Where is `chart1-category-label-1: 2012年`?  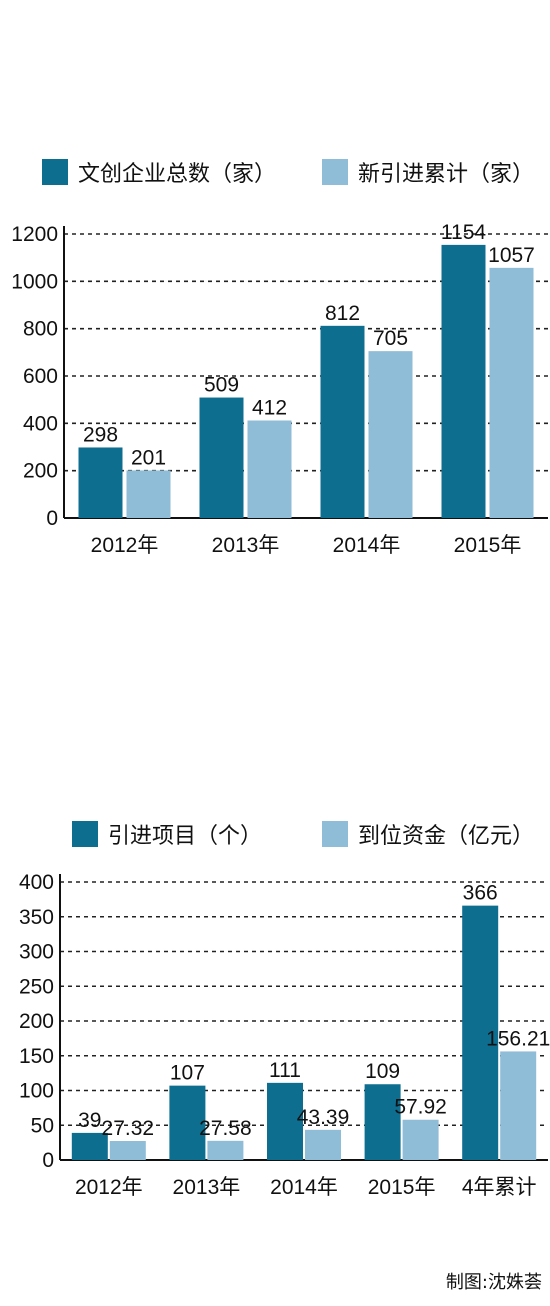 chart1-category-label-1: 2012年 is located at coordinates (125, 545).